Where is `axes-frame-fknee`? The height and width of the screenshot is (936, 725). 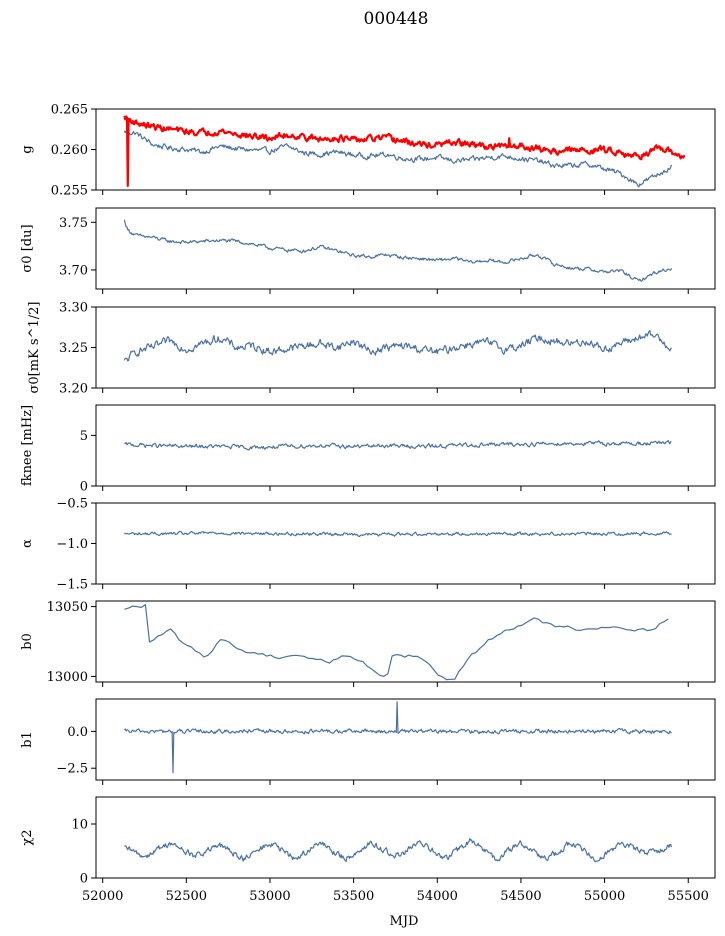
axes-frame-fknee is located at coordinates (405, 445).